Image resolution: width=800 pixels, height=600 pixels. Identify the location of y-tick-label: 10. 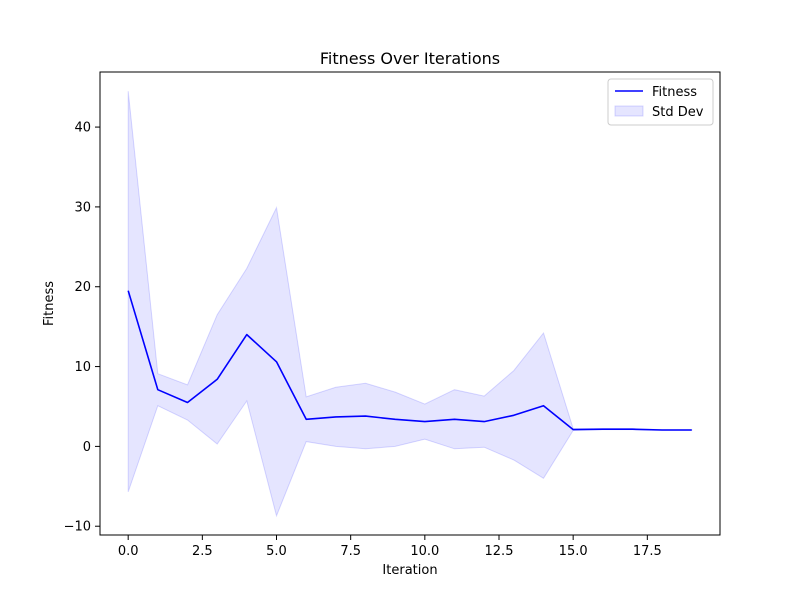
(82, 367).